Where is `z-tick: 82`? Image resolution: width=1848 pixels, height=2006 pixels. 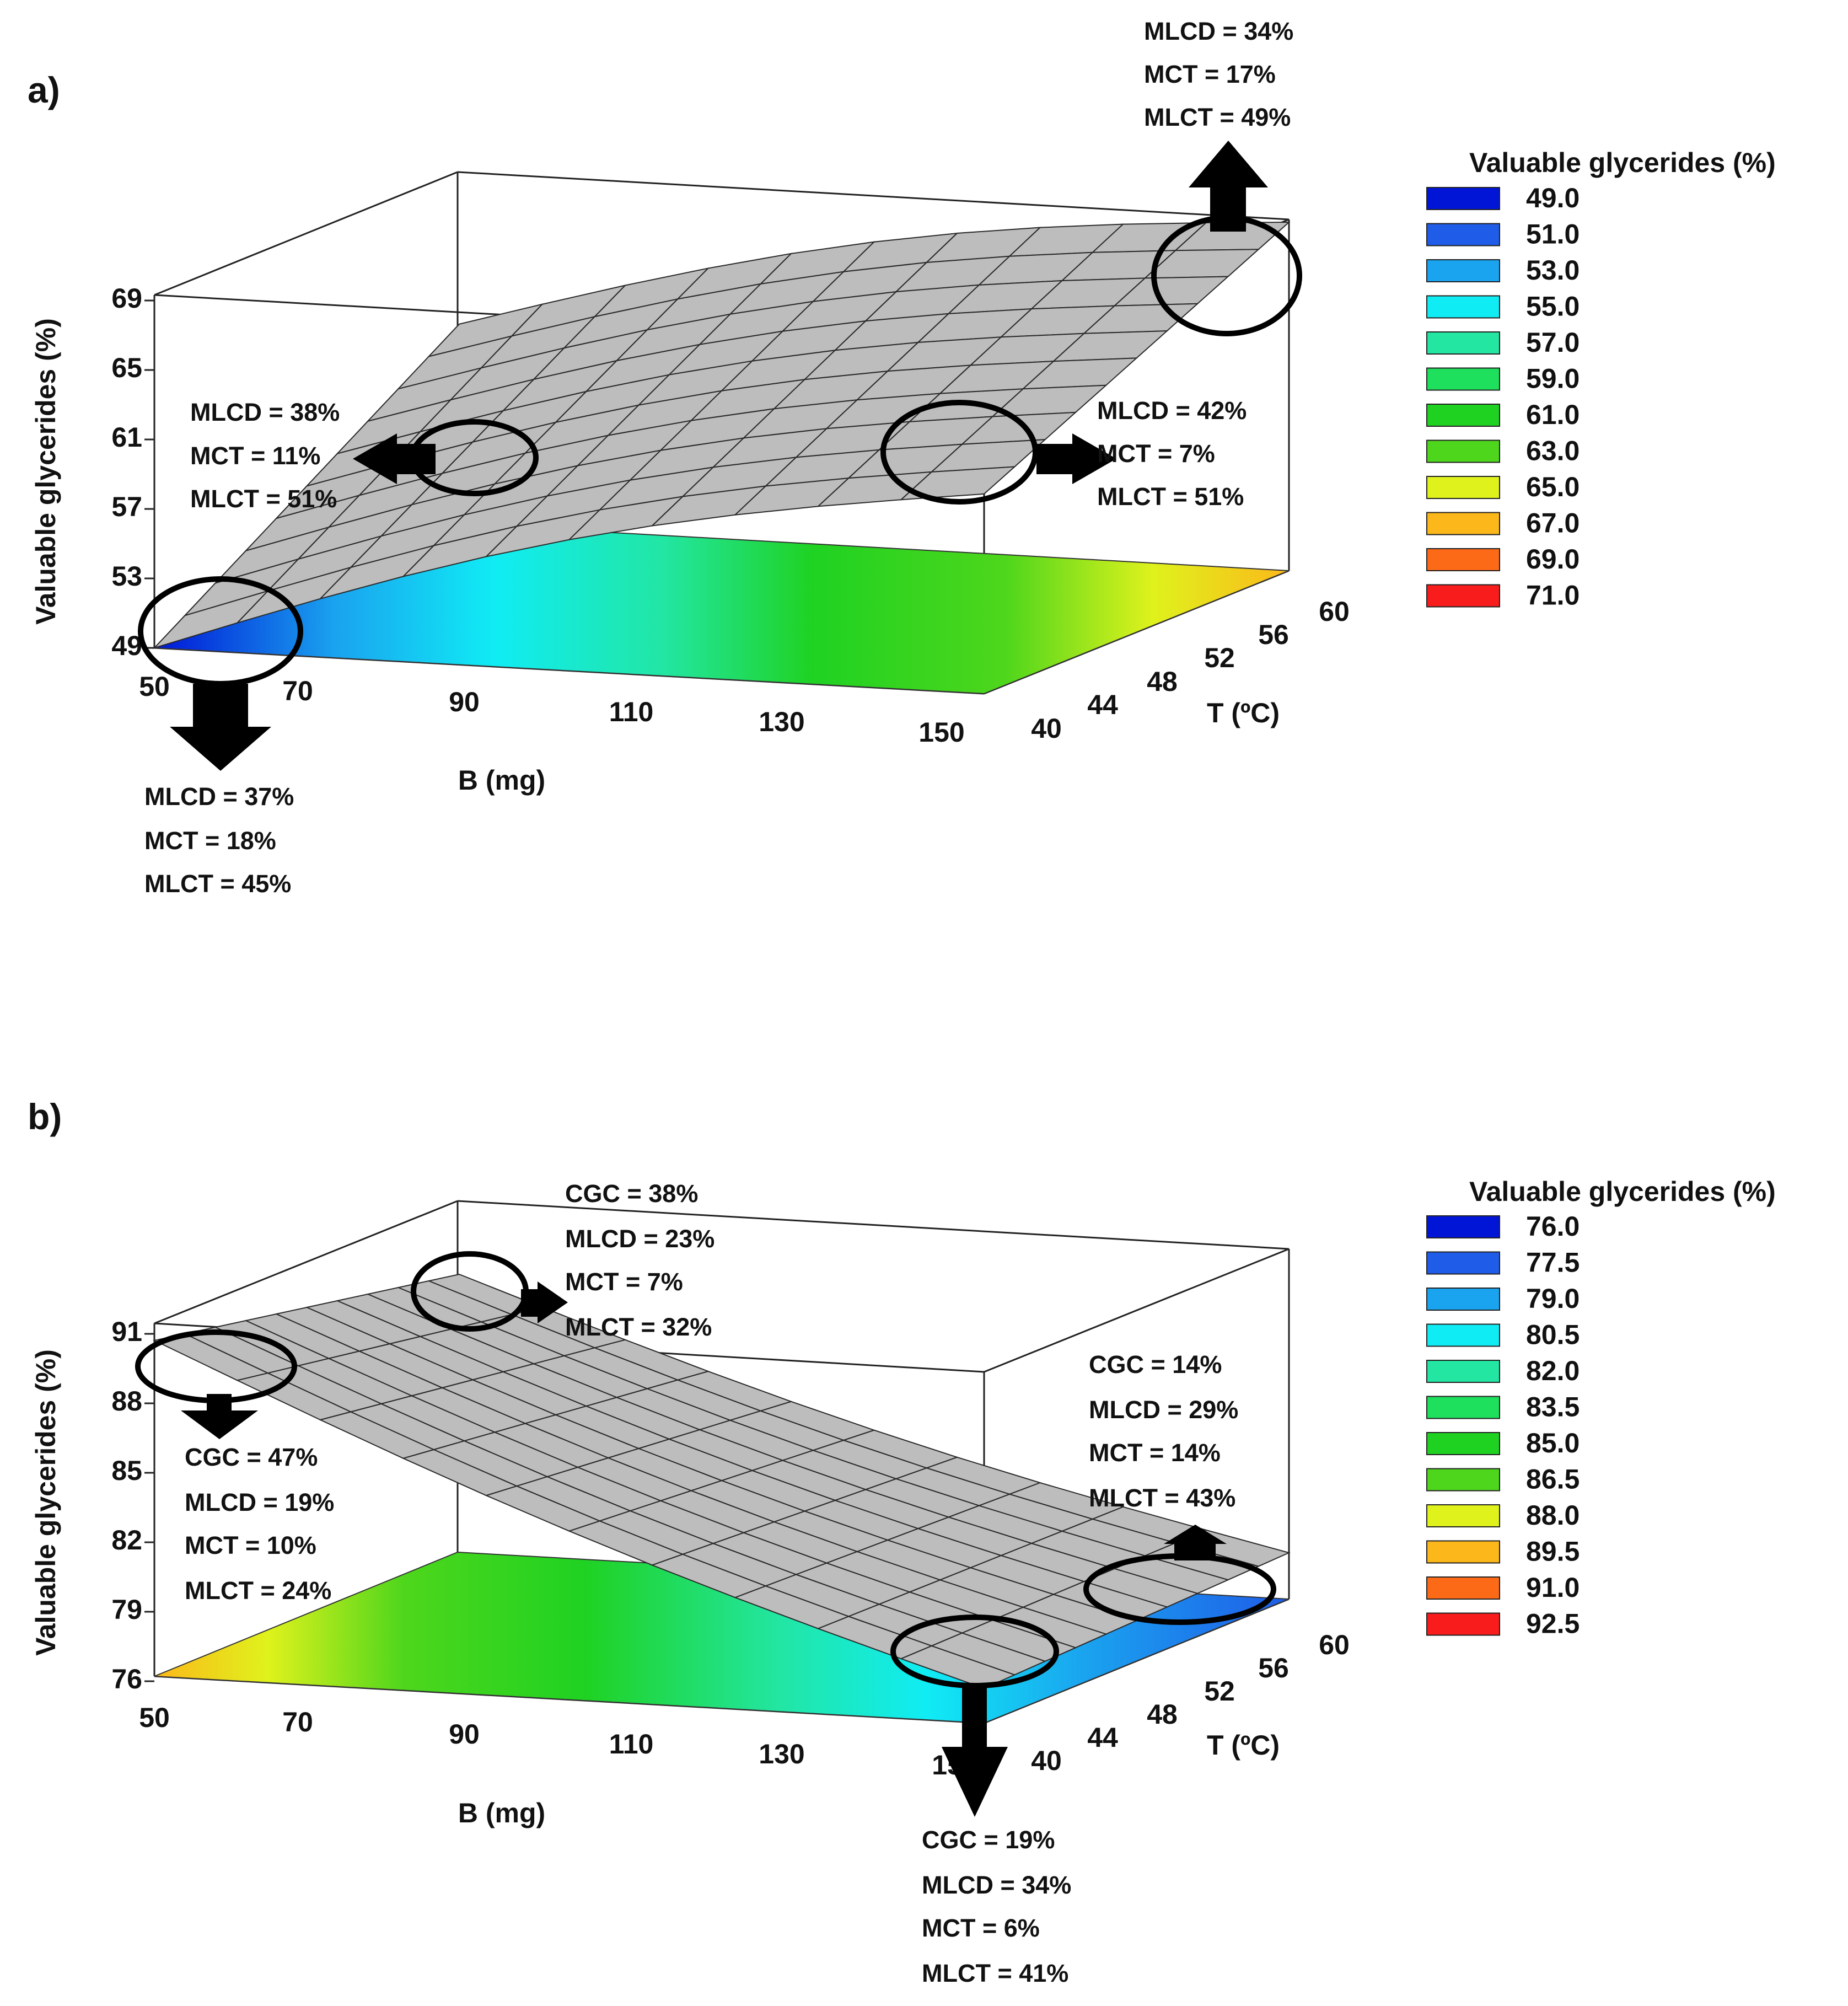
z-tick: 82 is located at coordinates (127, 1540).